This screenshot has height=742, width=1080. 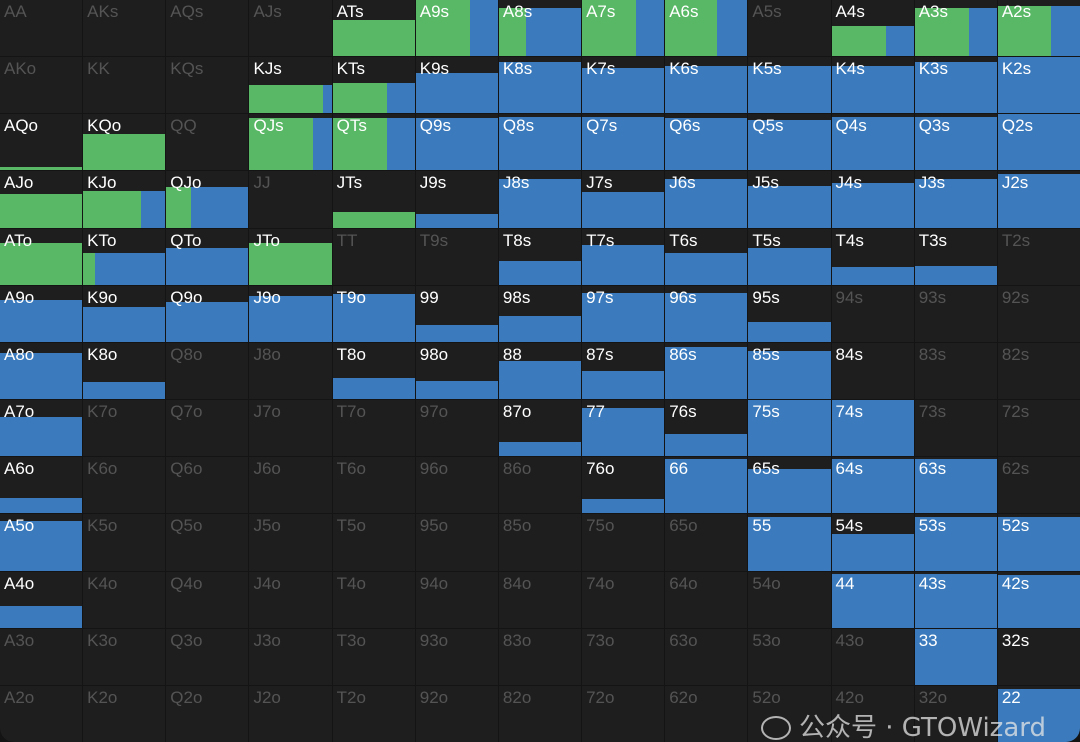 What do you see at coordinates (1038, 85) in the screenshot?
I see `hand-cell: K2s` at bounding box center [1038, 85].